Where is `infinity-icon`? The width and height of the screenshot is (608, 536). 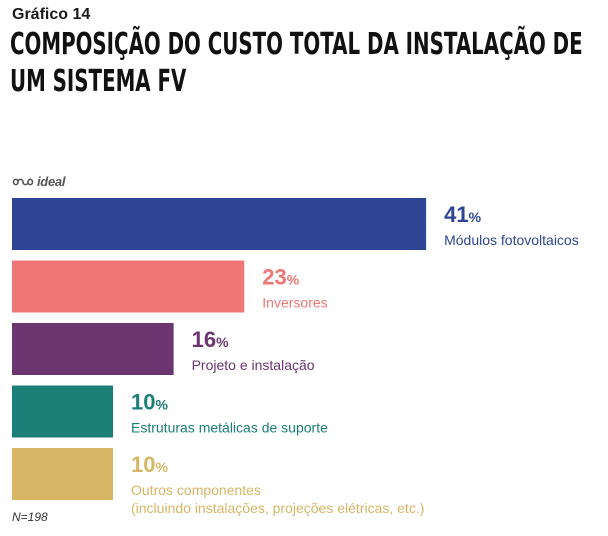 infinity-icon is located at coordinates (23, 181).